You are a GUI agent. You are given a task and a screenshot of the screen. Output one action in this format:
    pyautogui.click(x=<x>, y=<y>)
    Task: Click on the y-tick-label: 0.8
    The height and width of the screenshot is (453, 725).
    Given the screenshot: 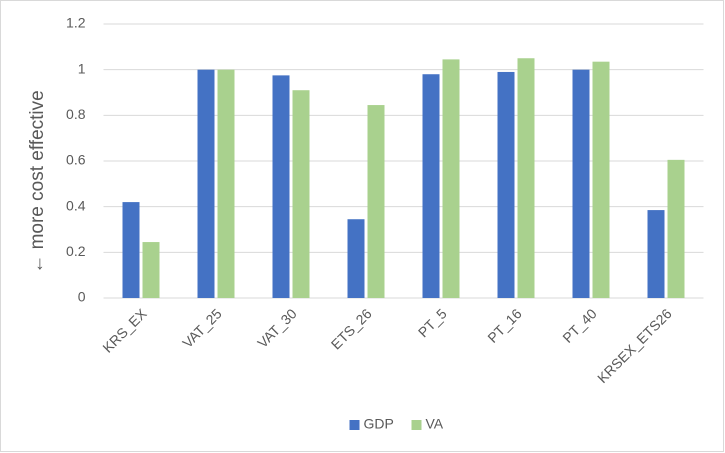 What is the action you would take?
    pyautogui.click(x=76, y=114)
    